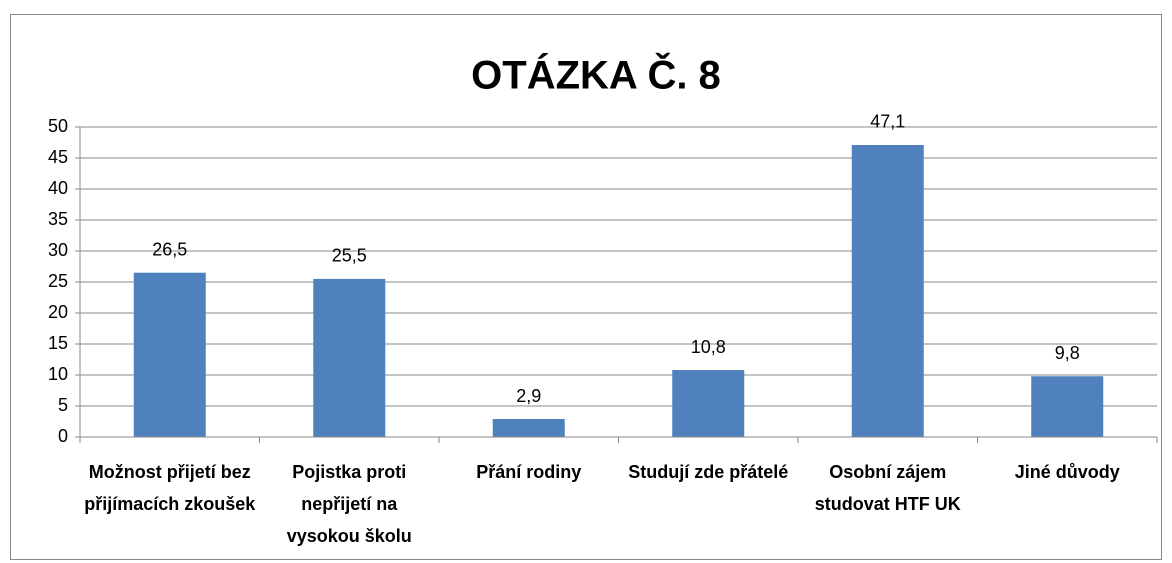  Describe the element at coordinates (169, 249) in the screenshot. I see `data-label: 26,5` at that location.